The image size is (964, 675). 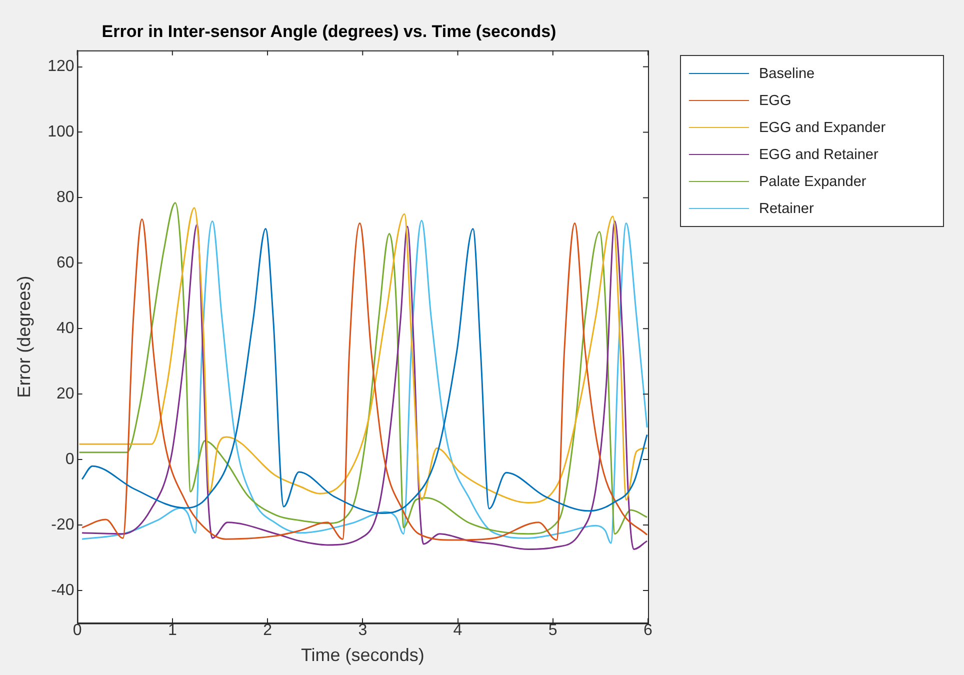 What do you see at coordinates (65, 329) in the screenshot?
I see `y-tick-label: 40` at bounding box center [65, 329].